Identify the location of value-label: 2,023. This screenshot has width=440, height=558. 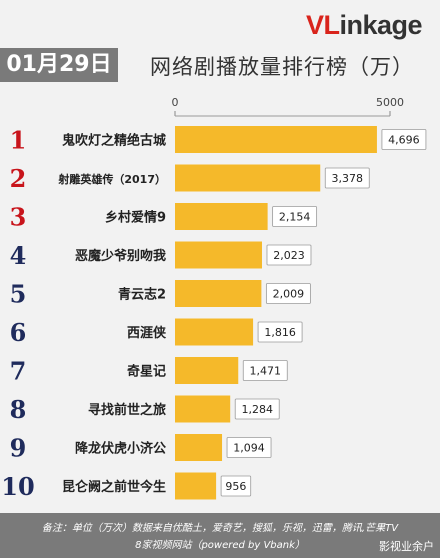
(289, 255).